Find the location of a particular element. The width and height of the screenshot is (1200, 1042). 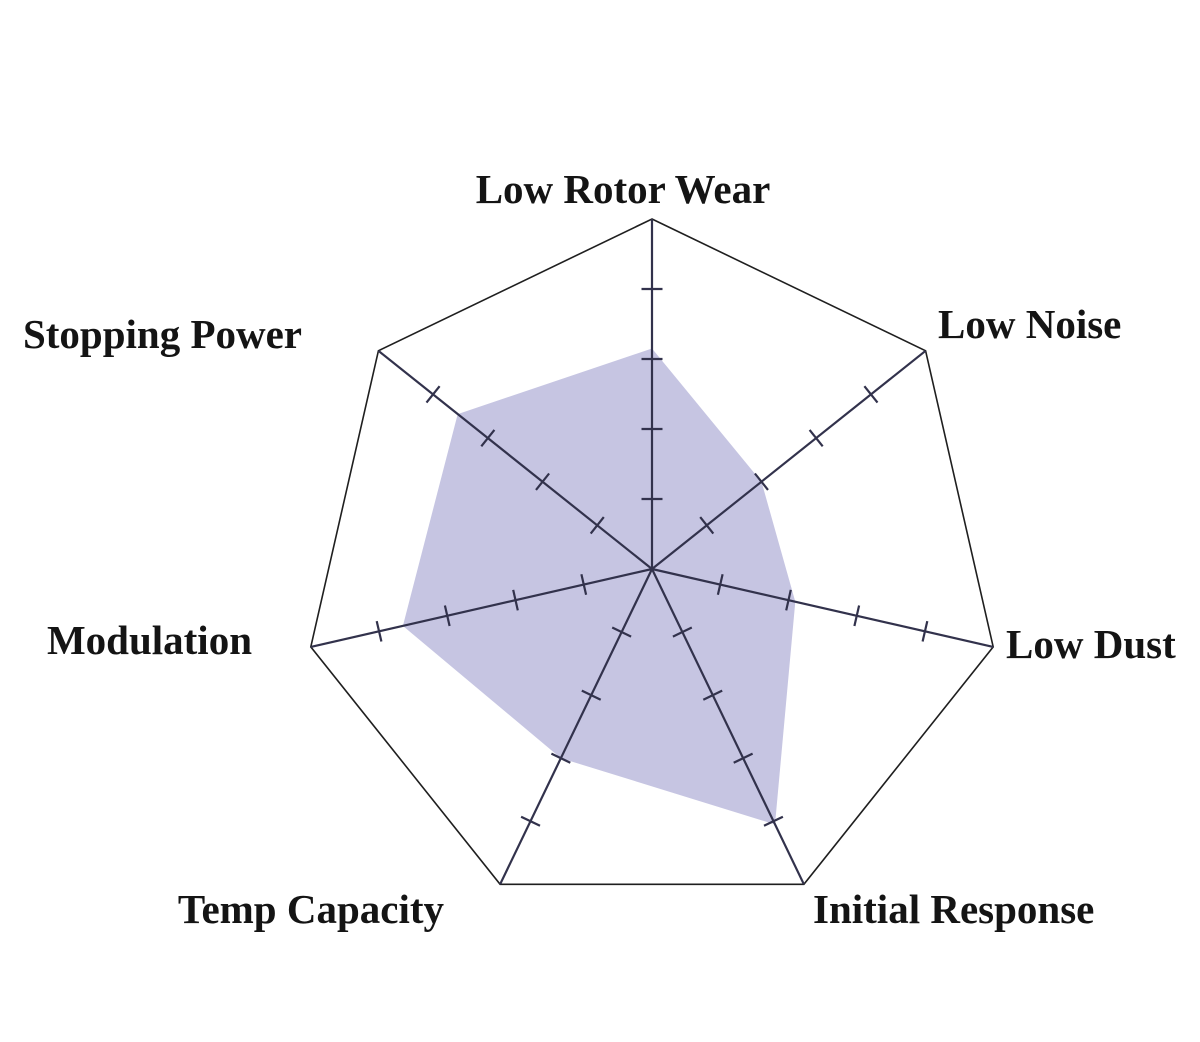

axis-label-modulation: Modulation is located at coordinates (149, 640).